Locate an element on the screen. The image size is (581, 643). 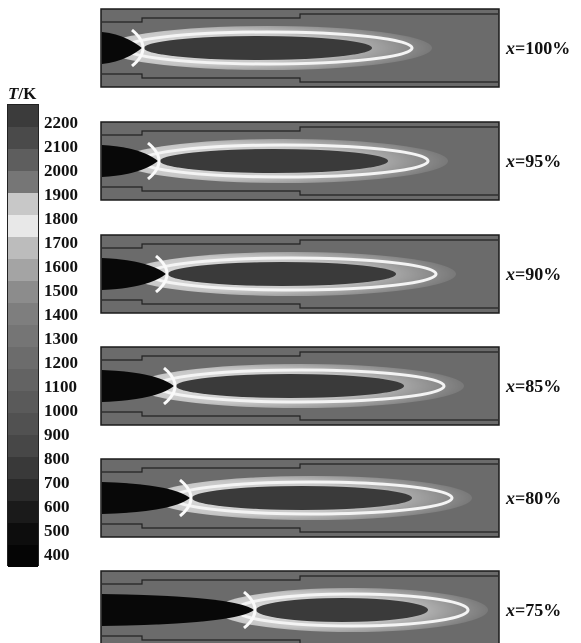
case-label: x=75% is located at coordinates (533, 610).